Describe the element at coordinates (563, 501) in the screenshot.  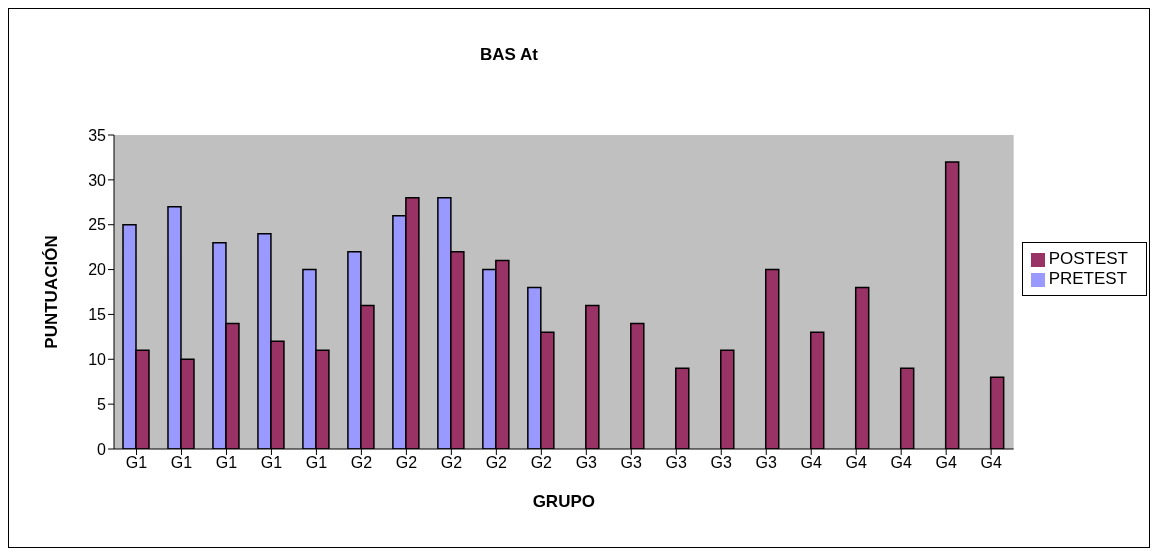
I see `x-axis-title: GRUPO` at that location.